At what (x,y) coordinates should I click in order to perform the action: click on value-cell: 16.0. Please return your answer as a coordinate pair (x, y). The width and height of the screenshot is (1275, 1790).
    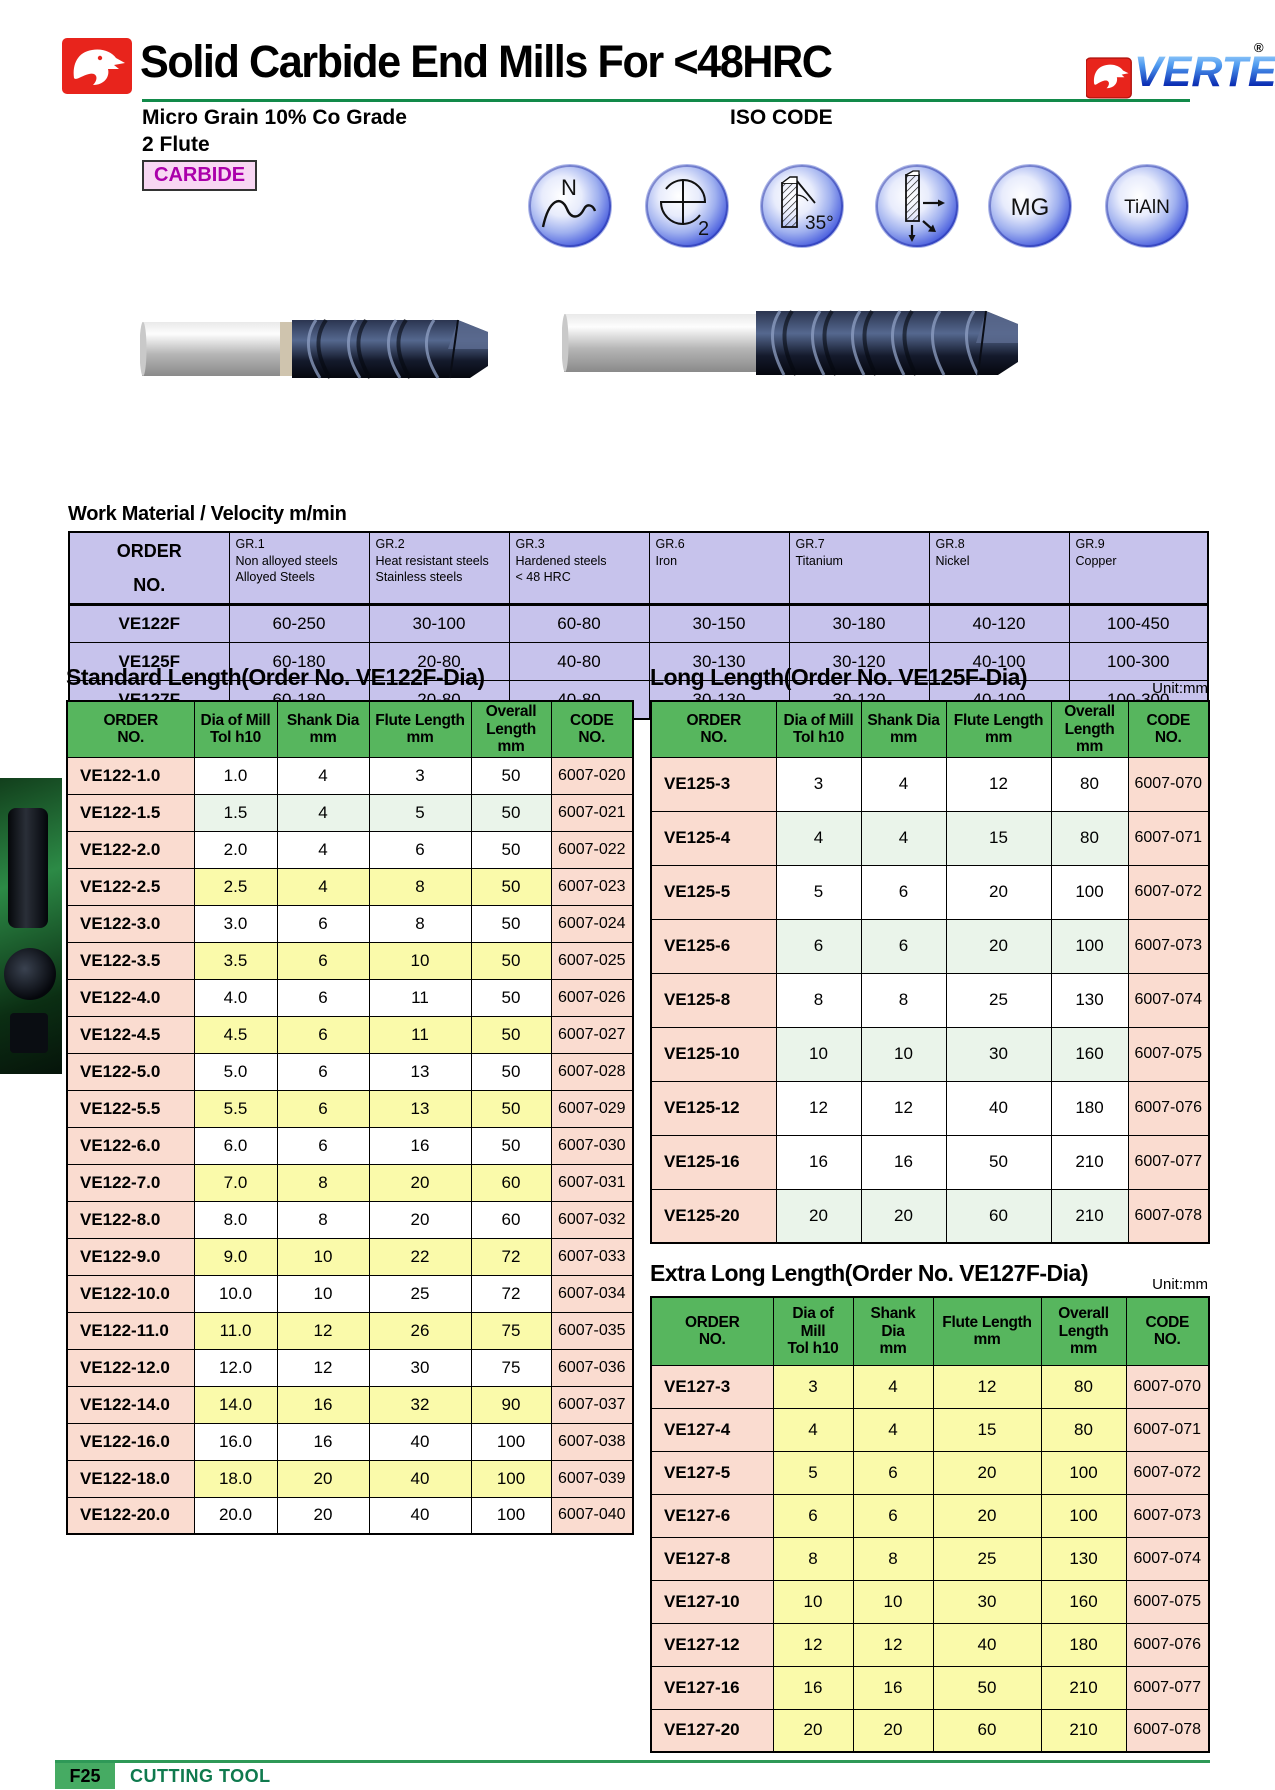
    Looking at the image, I should click on (235, 1441).